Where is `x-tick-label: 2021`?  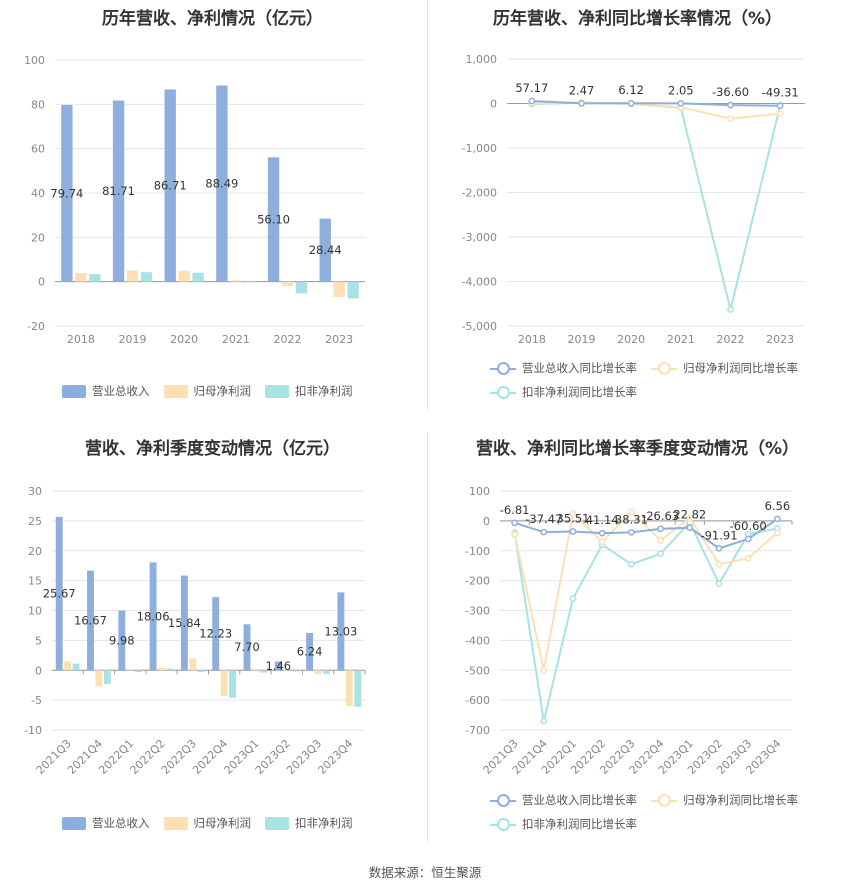
x-tick-label: 2021 is located at coordinates (681, 339).